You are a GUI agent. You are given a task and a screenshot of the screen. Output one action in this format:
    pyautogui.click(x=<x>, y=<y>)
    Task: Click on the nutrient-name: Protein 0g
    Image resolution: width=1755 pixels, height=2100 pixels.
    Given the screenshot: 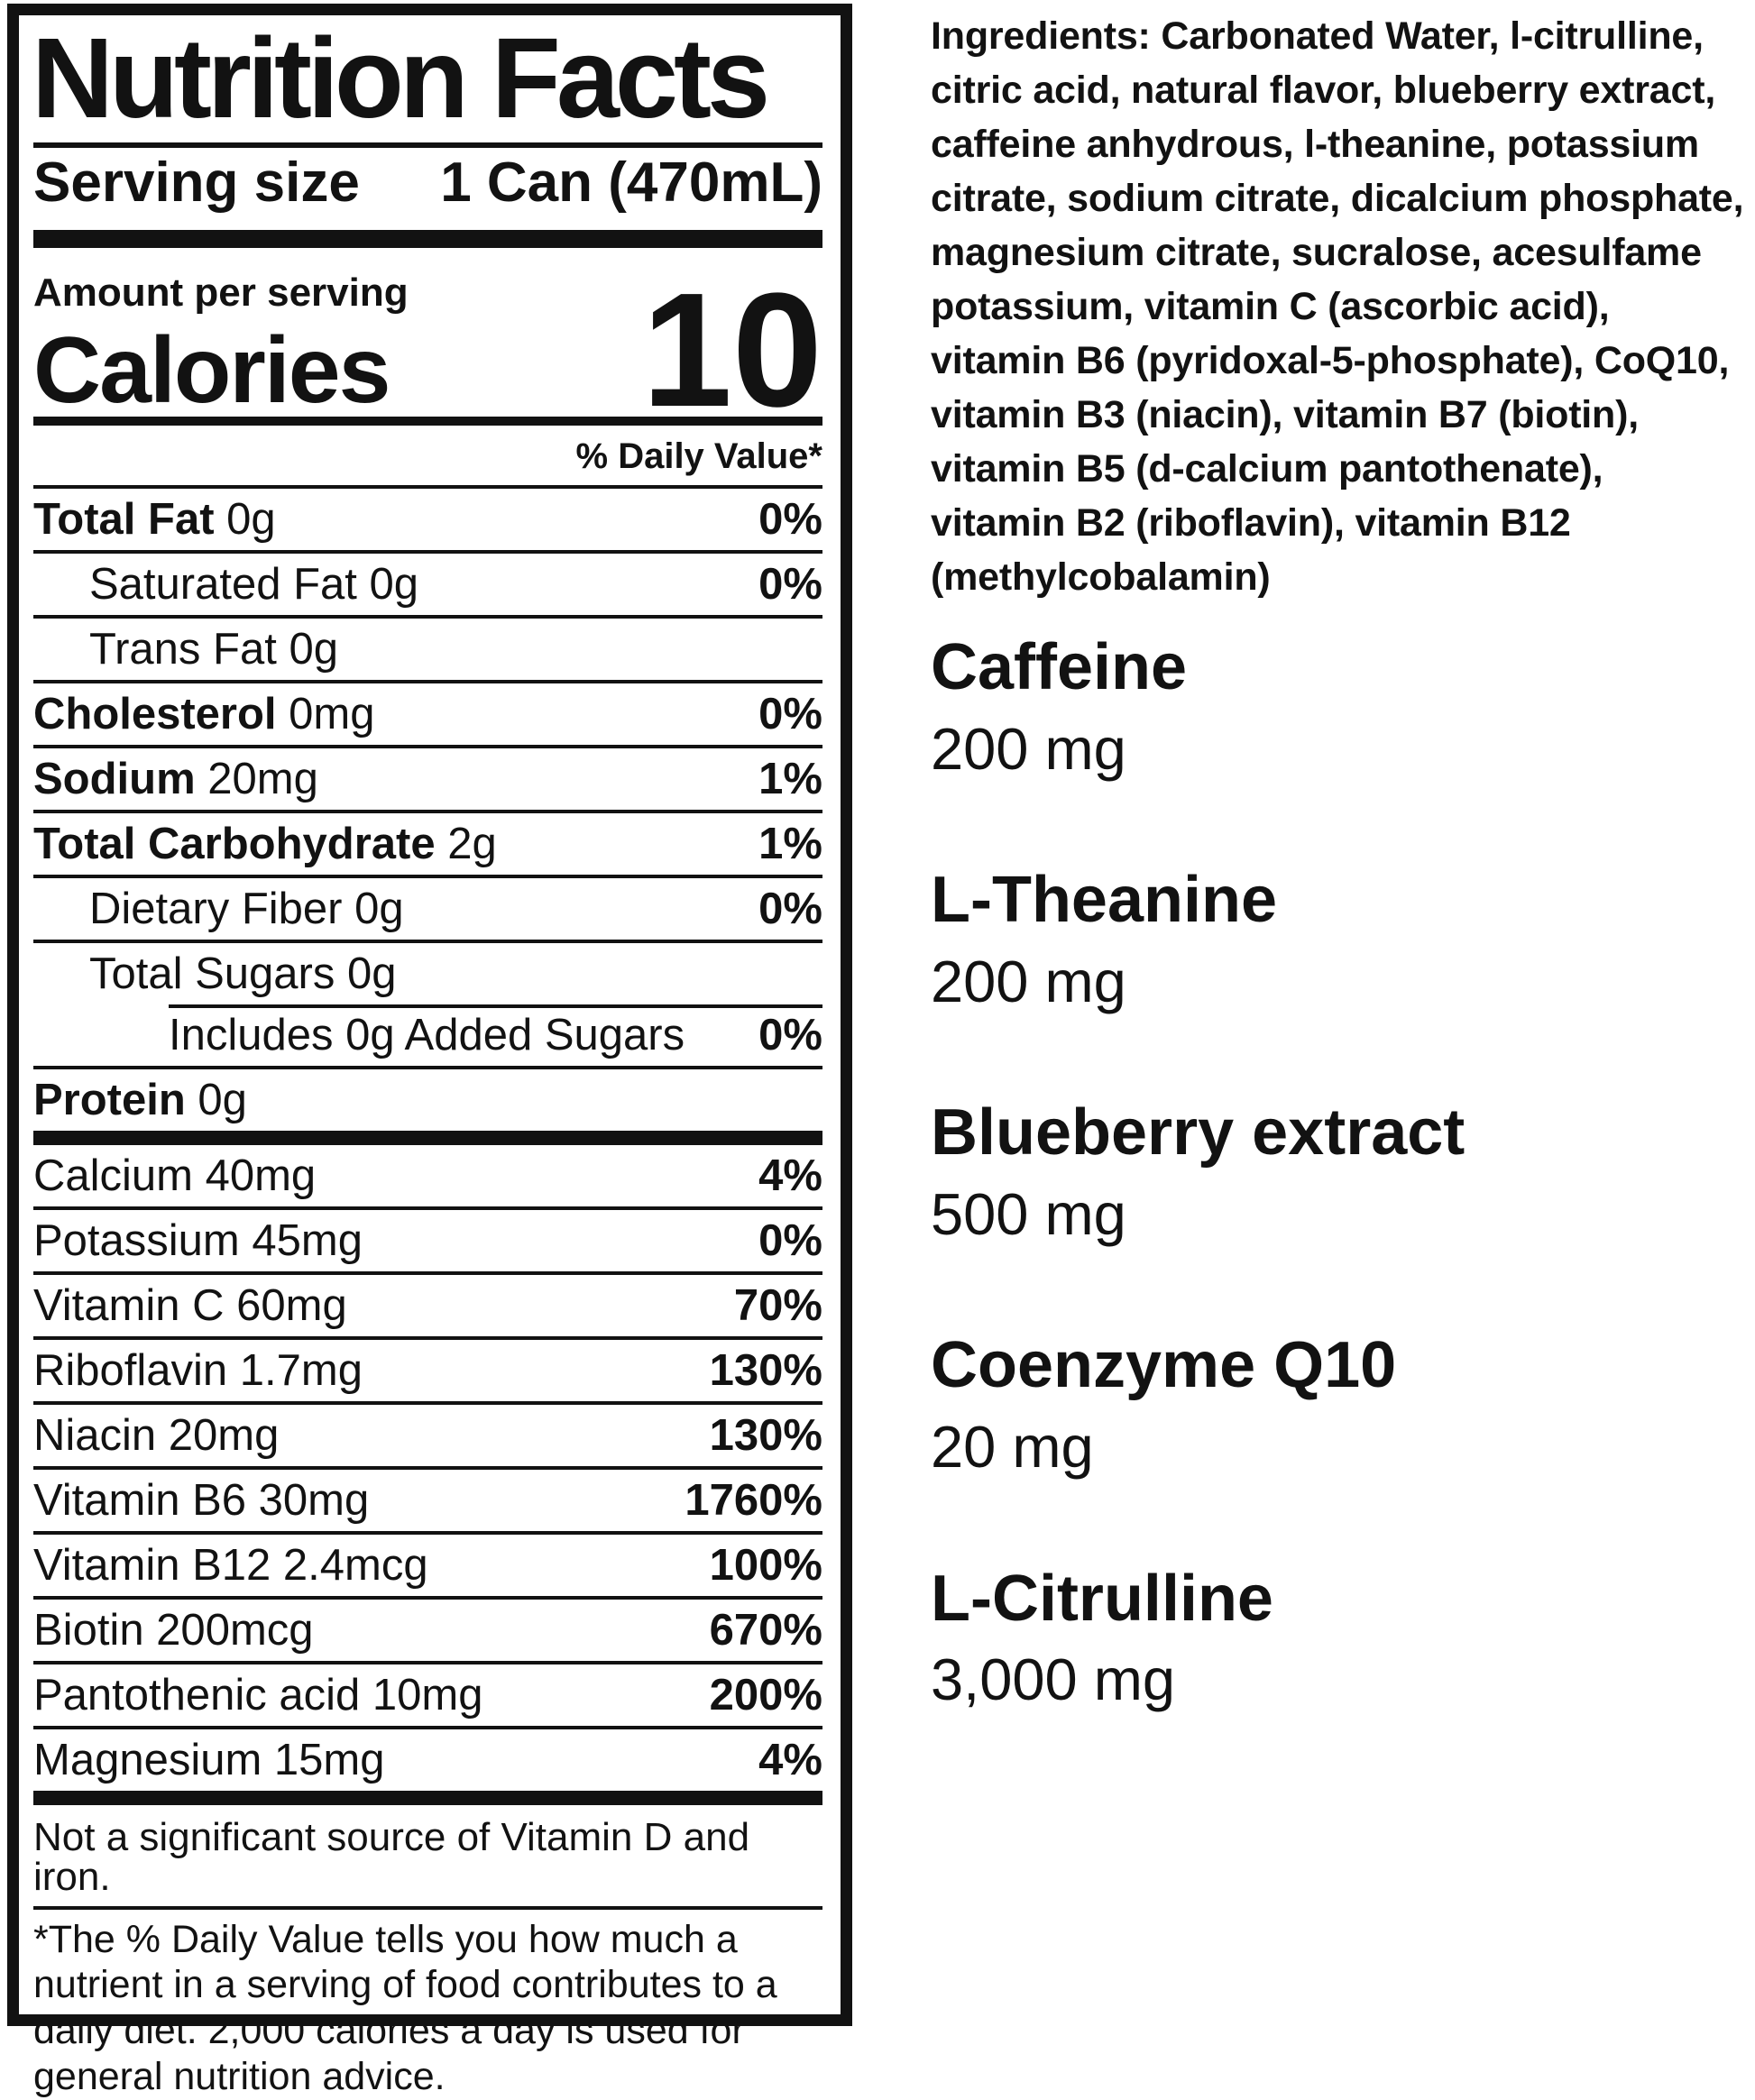 What is the action you would take?
    pyautogui.click(x=140, y=1099)
    